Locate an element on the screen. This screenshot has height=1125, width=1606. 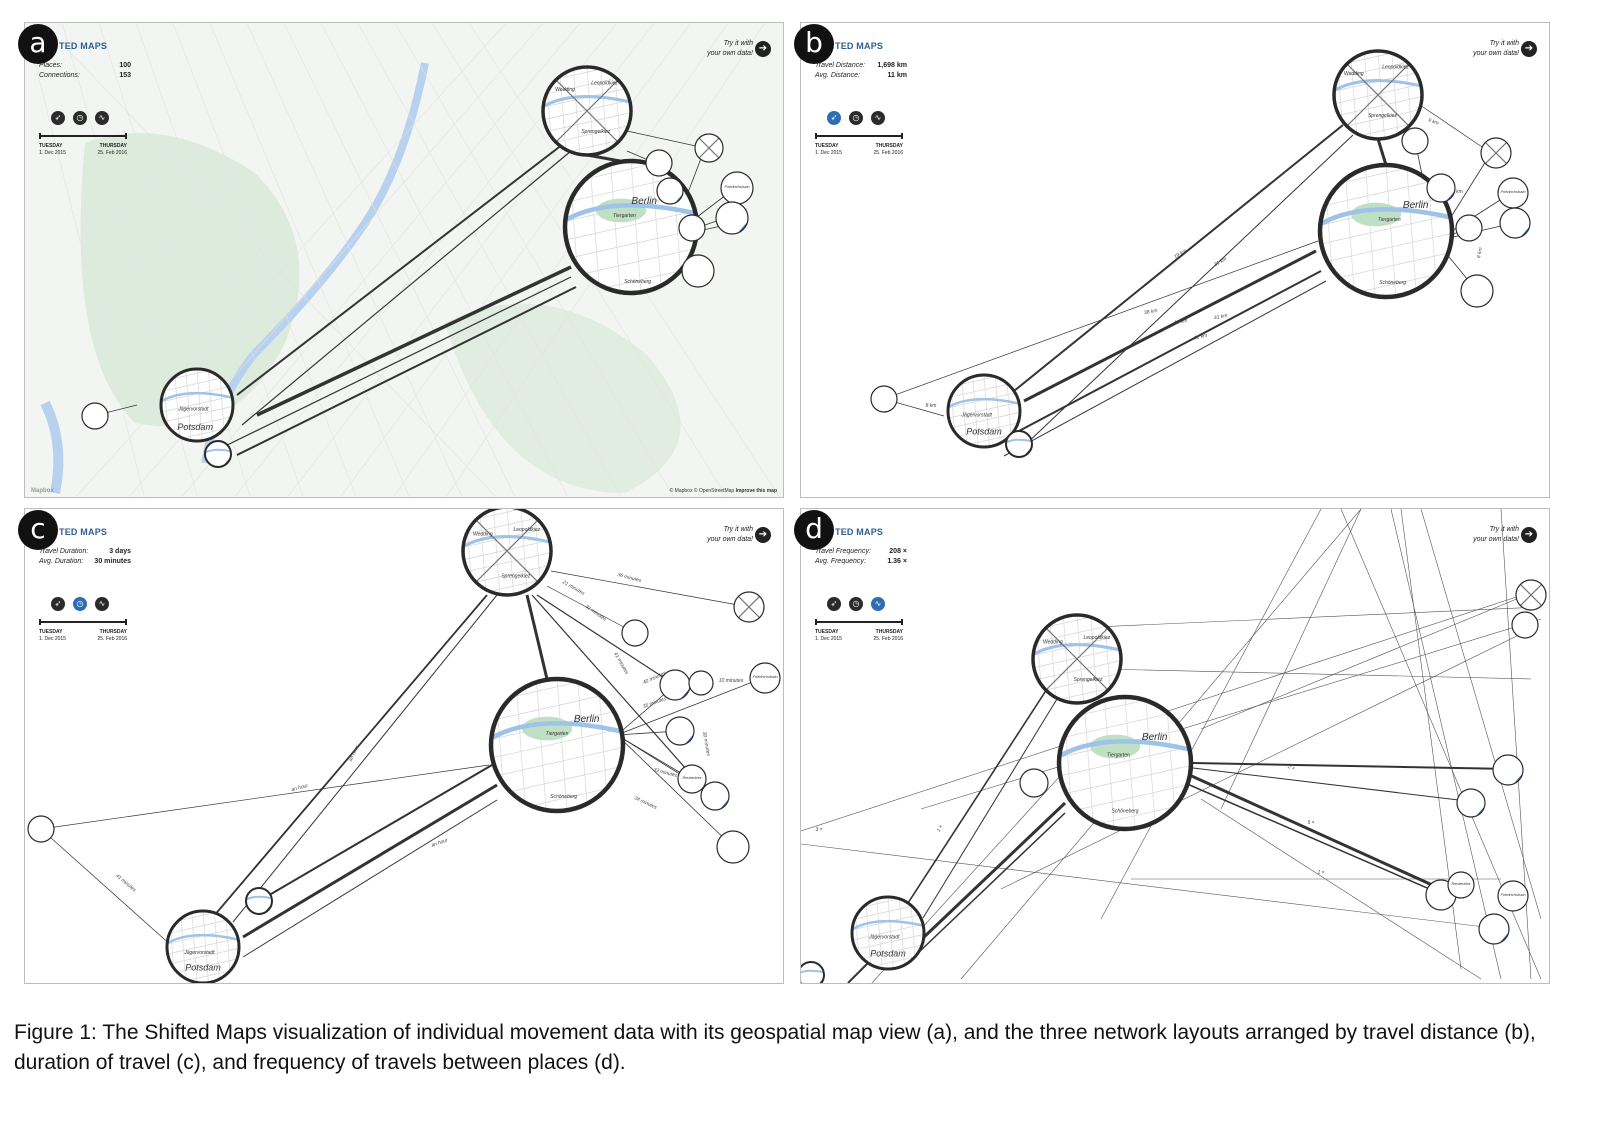
stat2-label: Avg. Distance: is located at coordinates (838, 75).